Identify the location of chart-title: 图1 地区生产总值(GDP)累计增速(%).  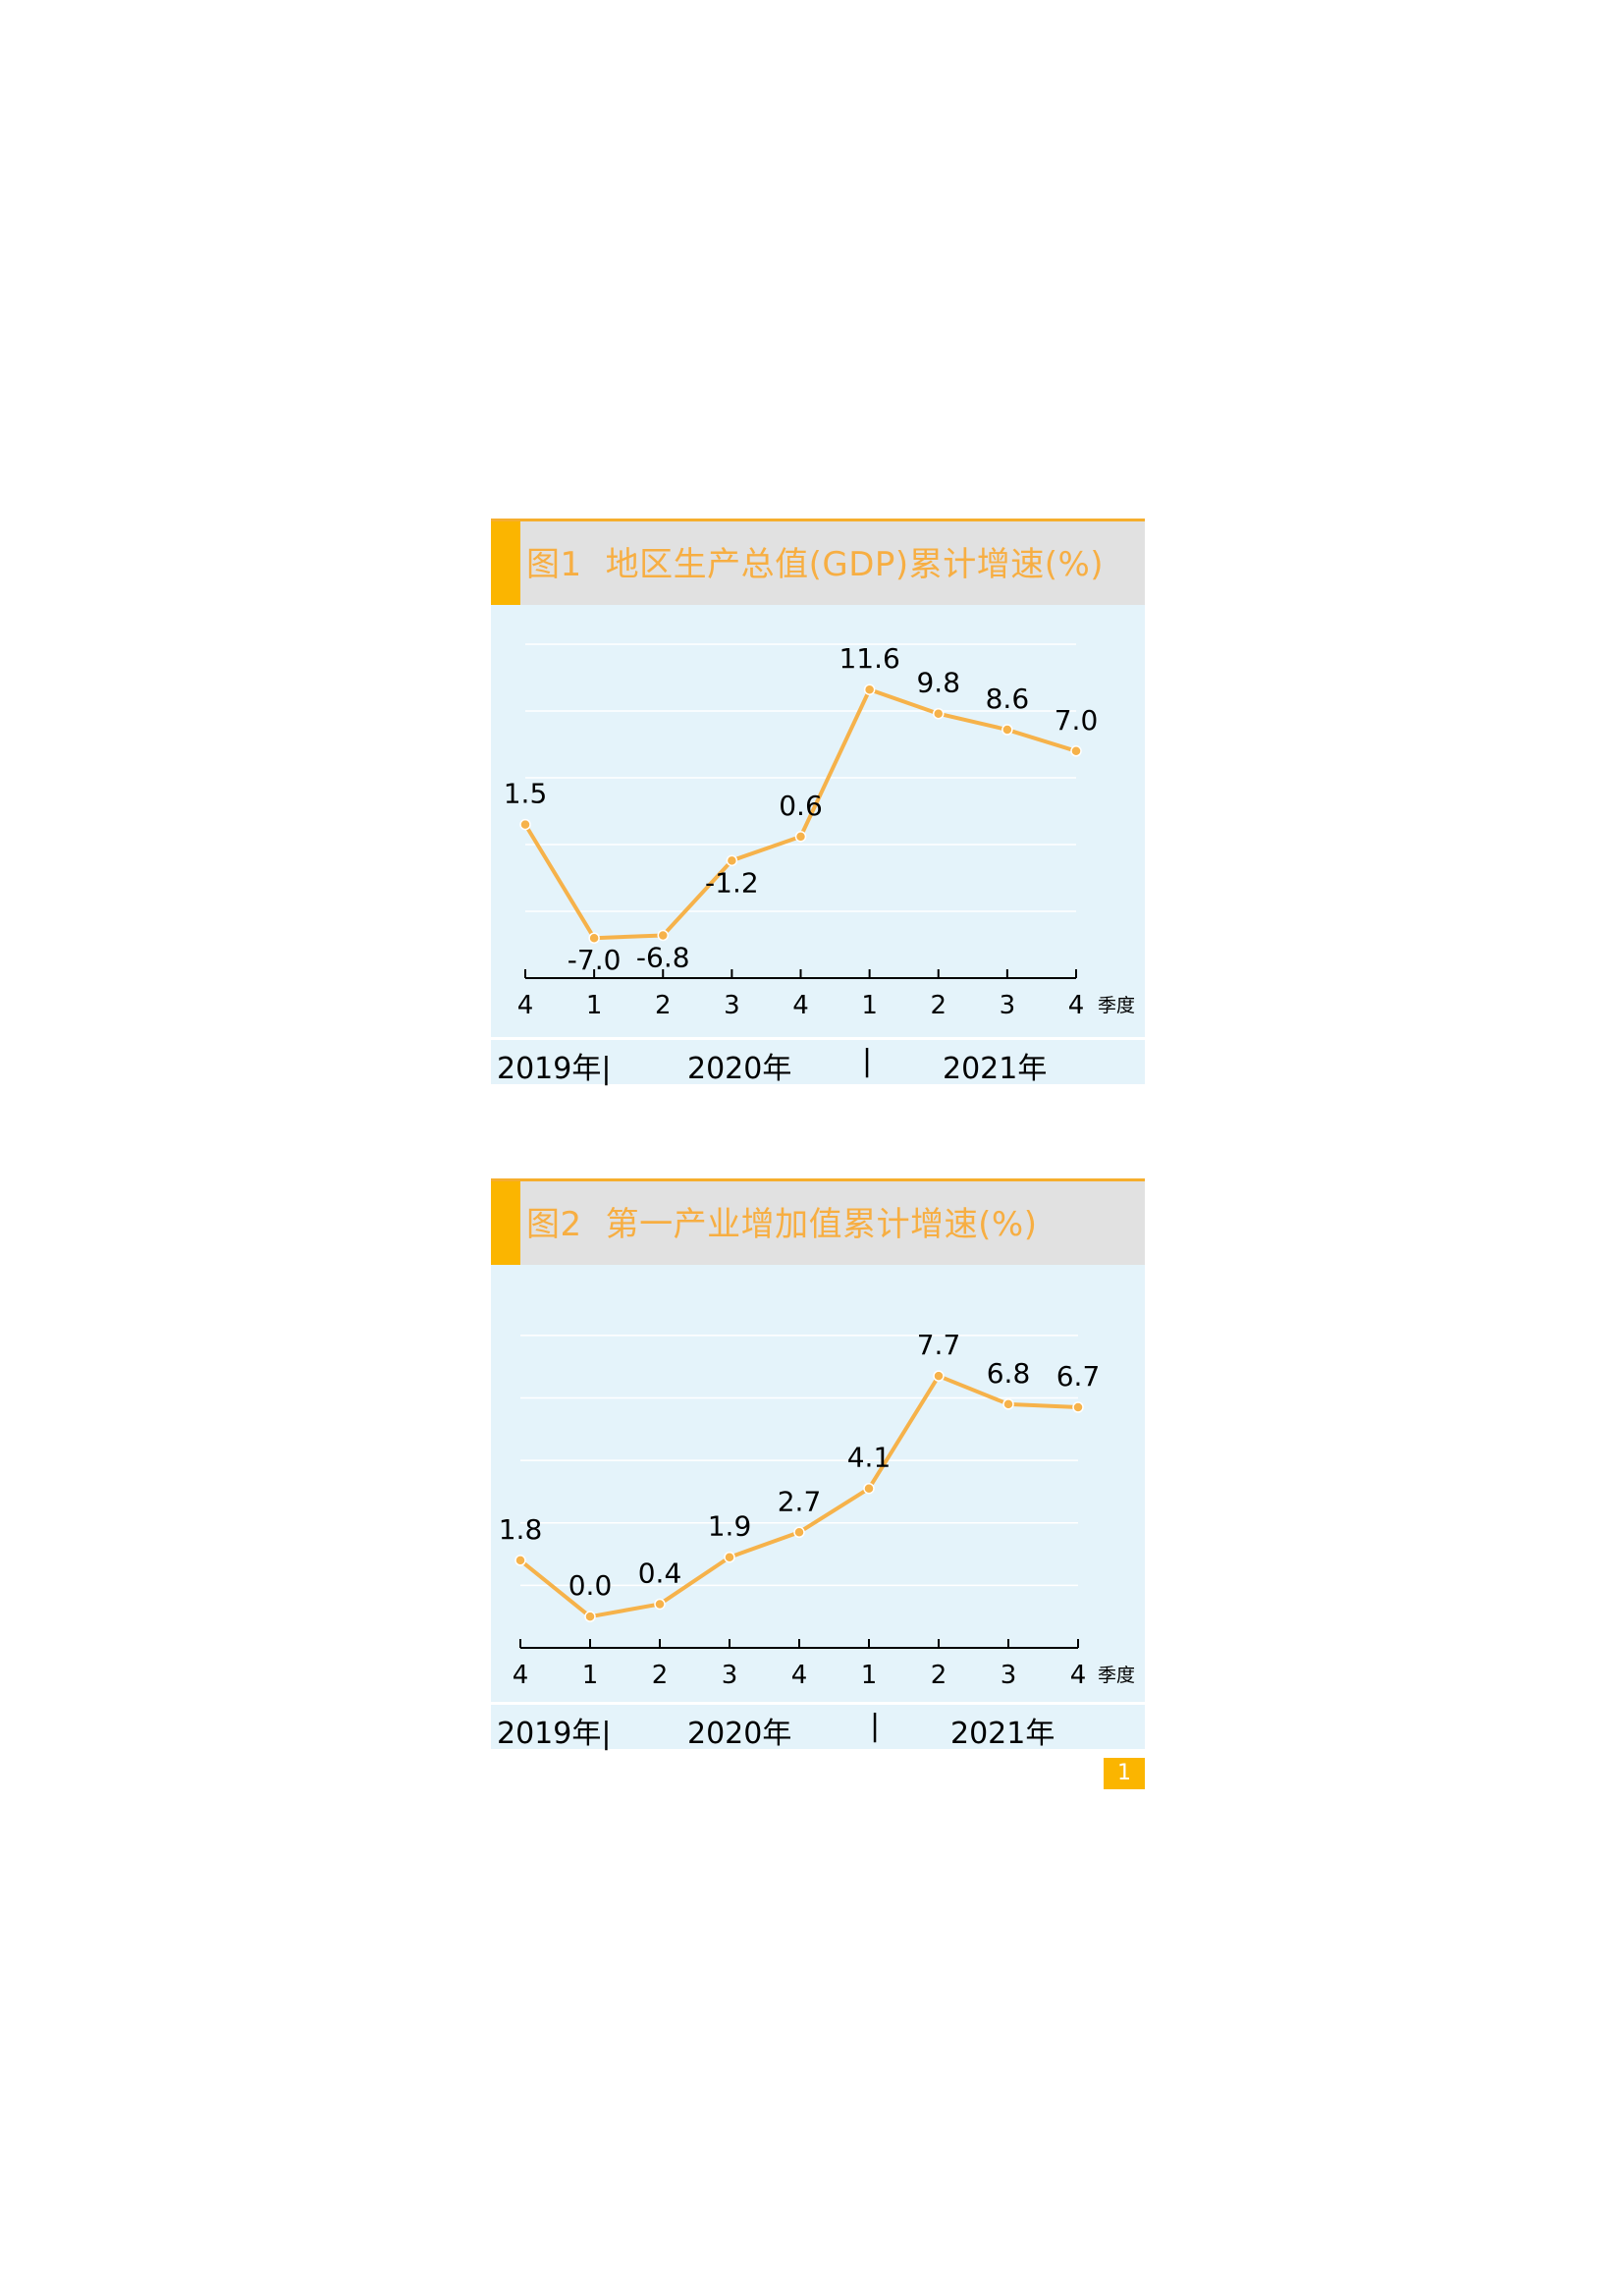
(815, 561).